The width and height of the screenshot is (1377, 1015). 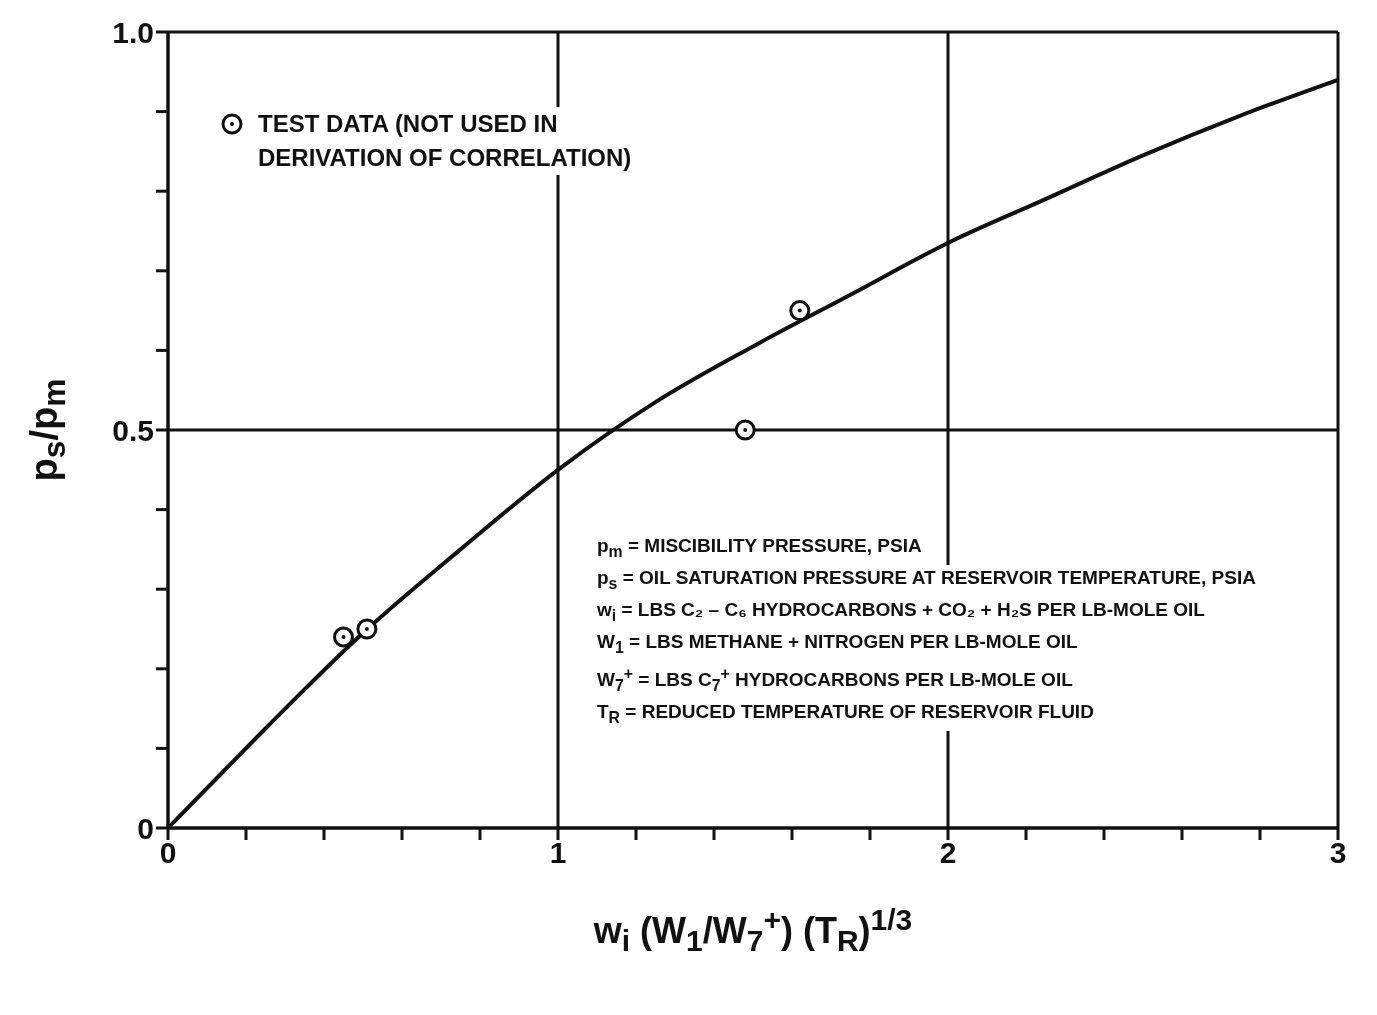 I want to click on y-tick-label: 1.0, so click(x=133, y=32).